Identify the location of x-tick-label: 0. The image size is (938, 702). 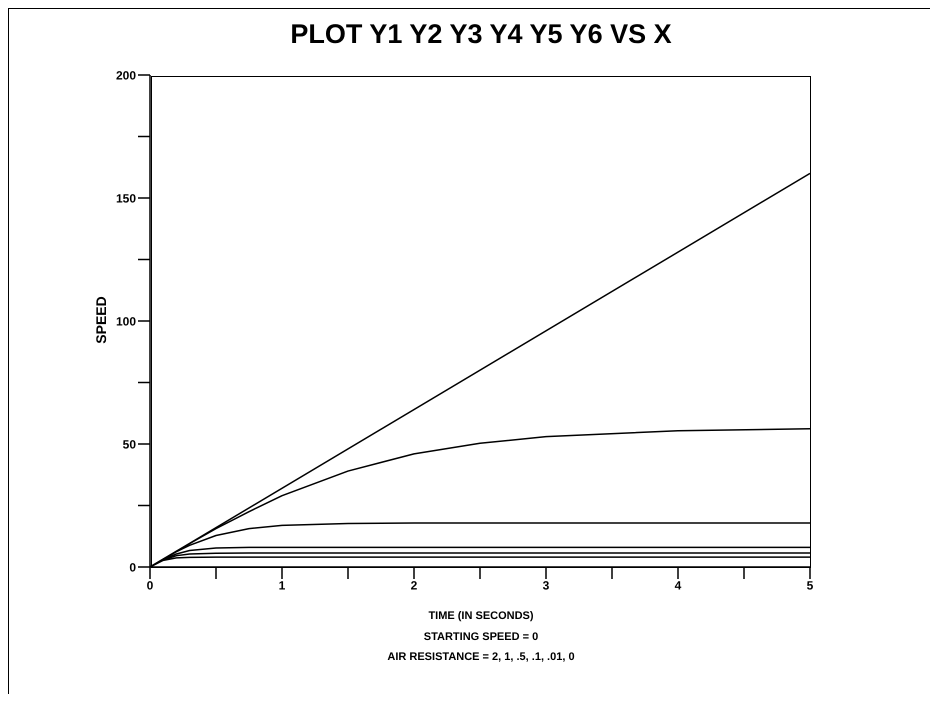
(150, 585).